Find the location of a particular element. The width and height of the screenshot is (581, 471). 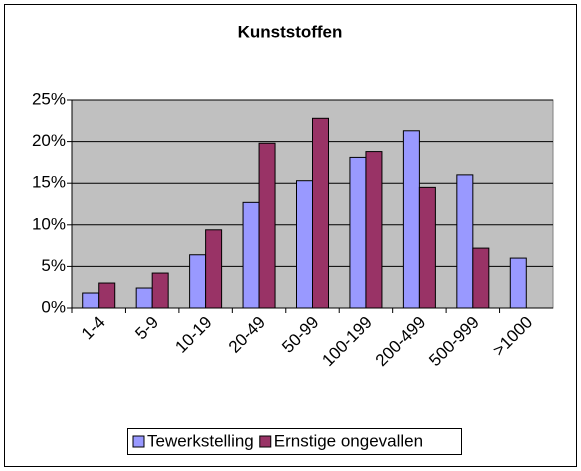

y-tick-label: 25% is located at coordinates (49, 98).